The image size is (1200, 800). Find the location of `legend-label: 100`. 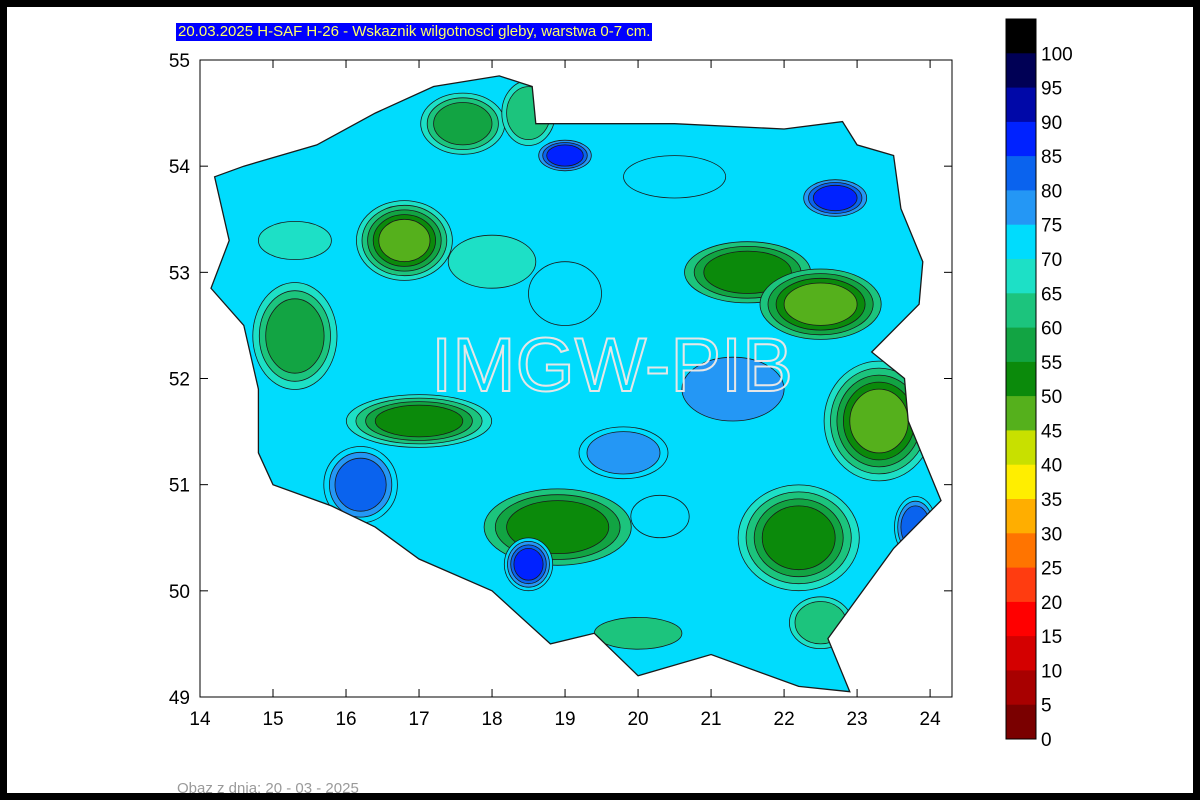

legend-label: 100 is located at coordinates (1057, 54).